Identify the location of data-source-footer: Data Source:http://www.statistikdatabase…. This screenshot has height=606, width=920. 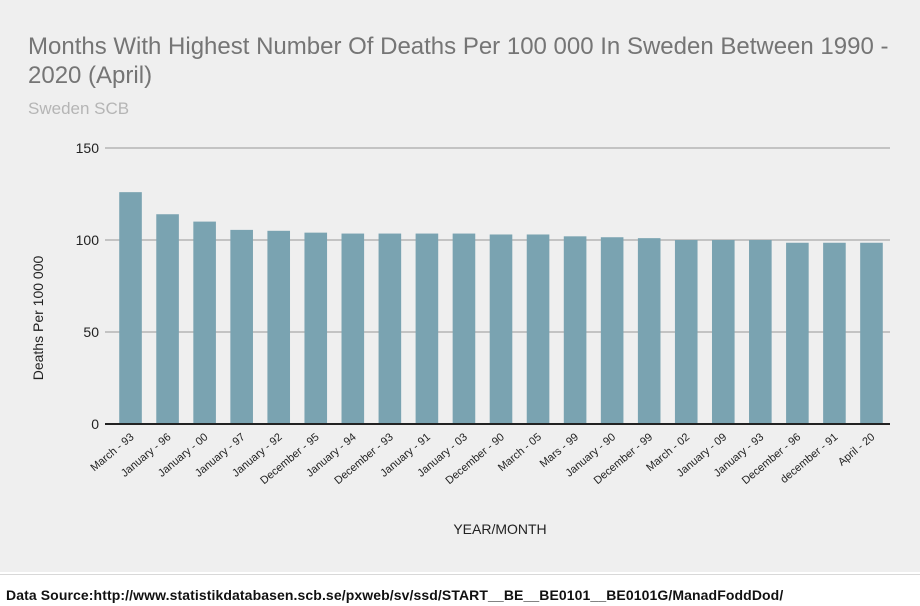
(395, 595).